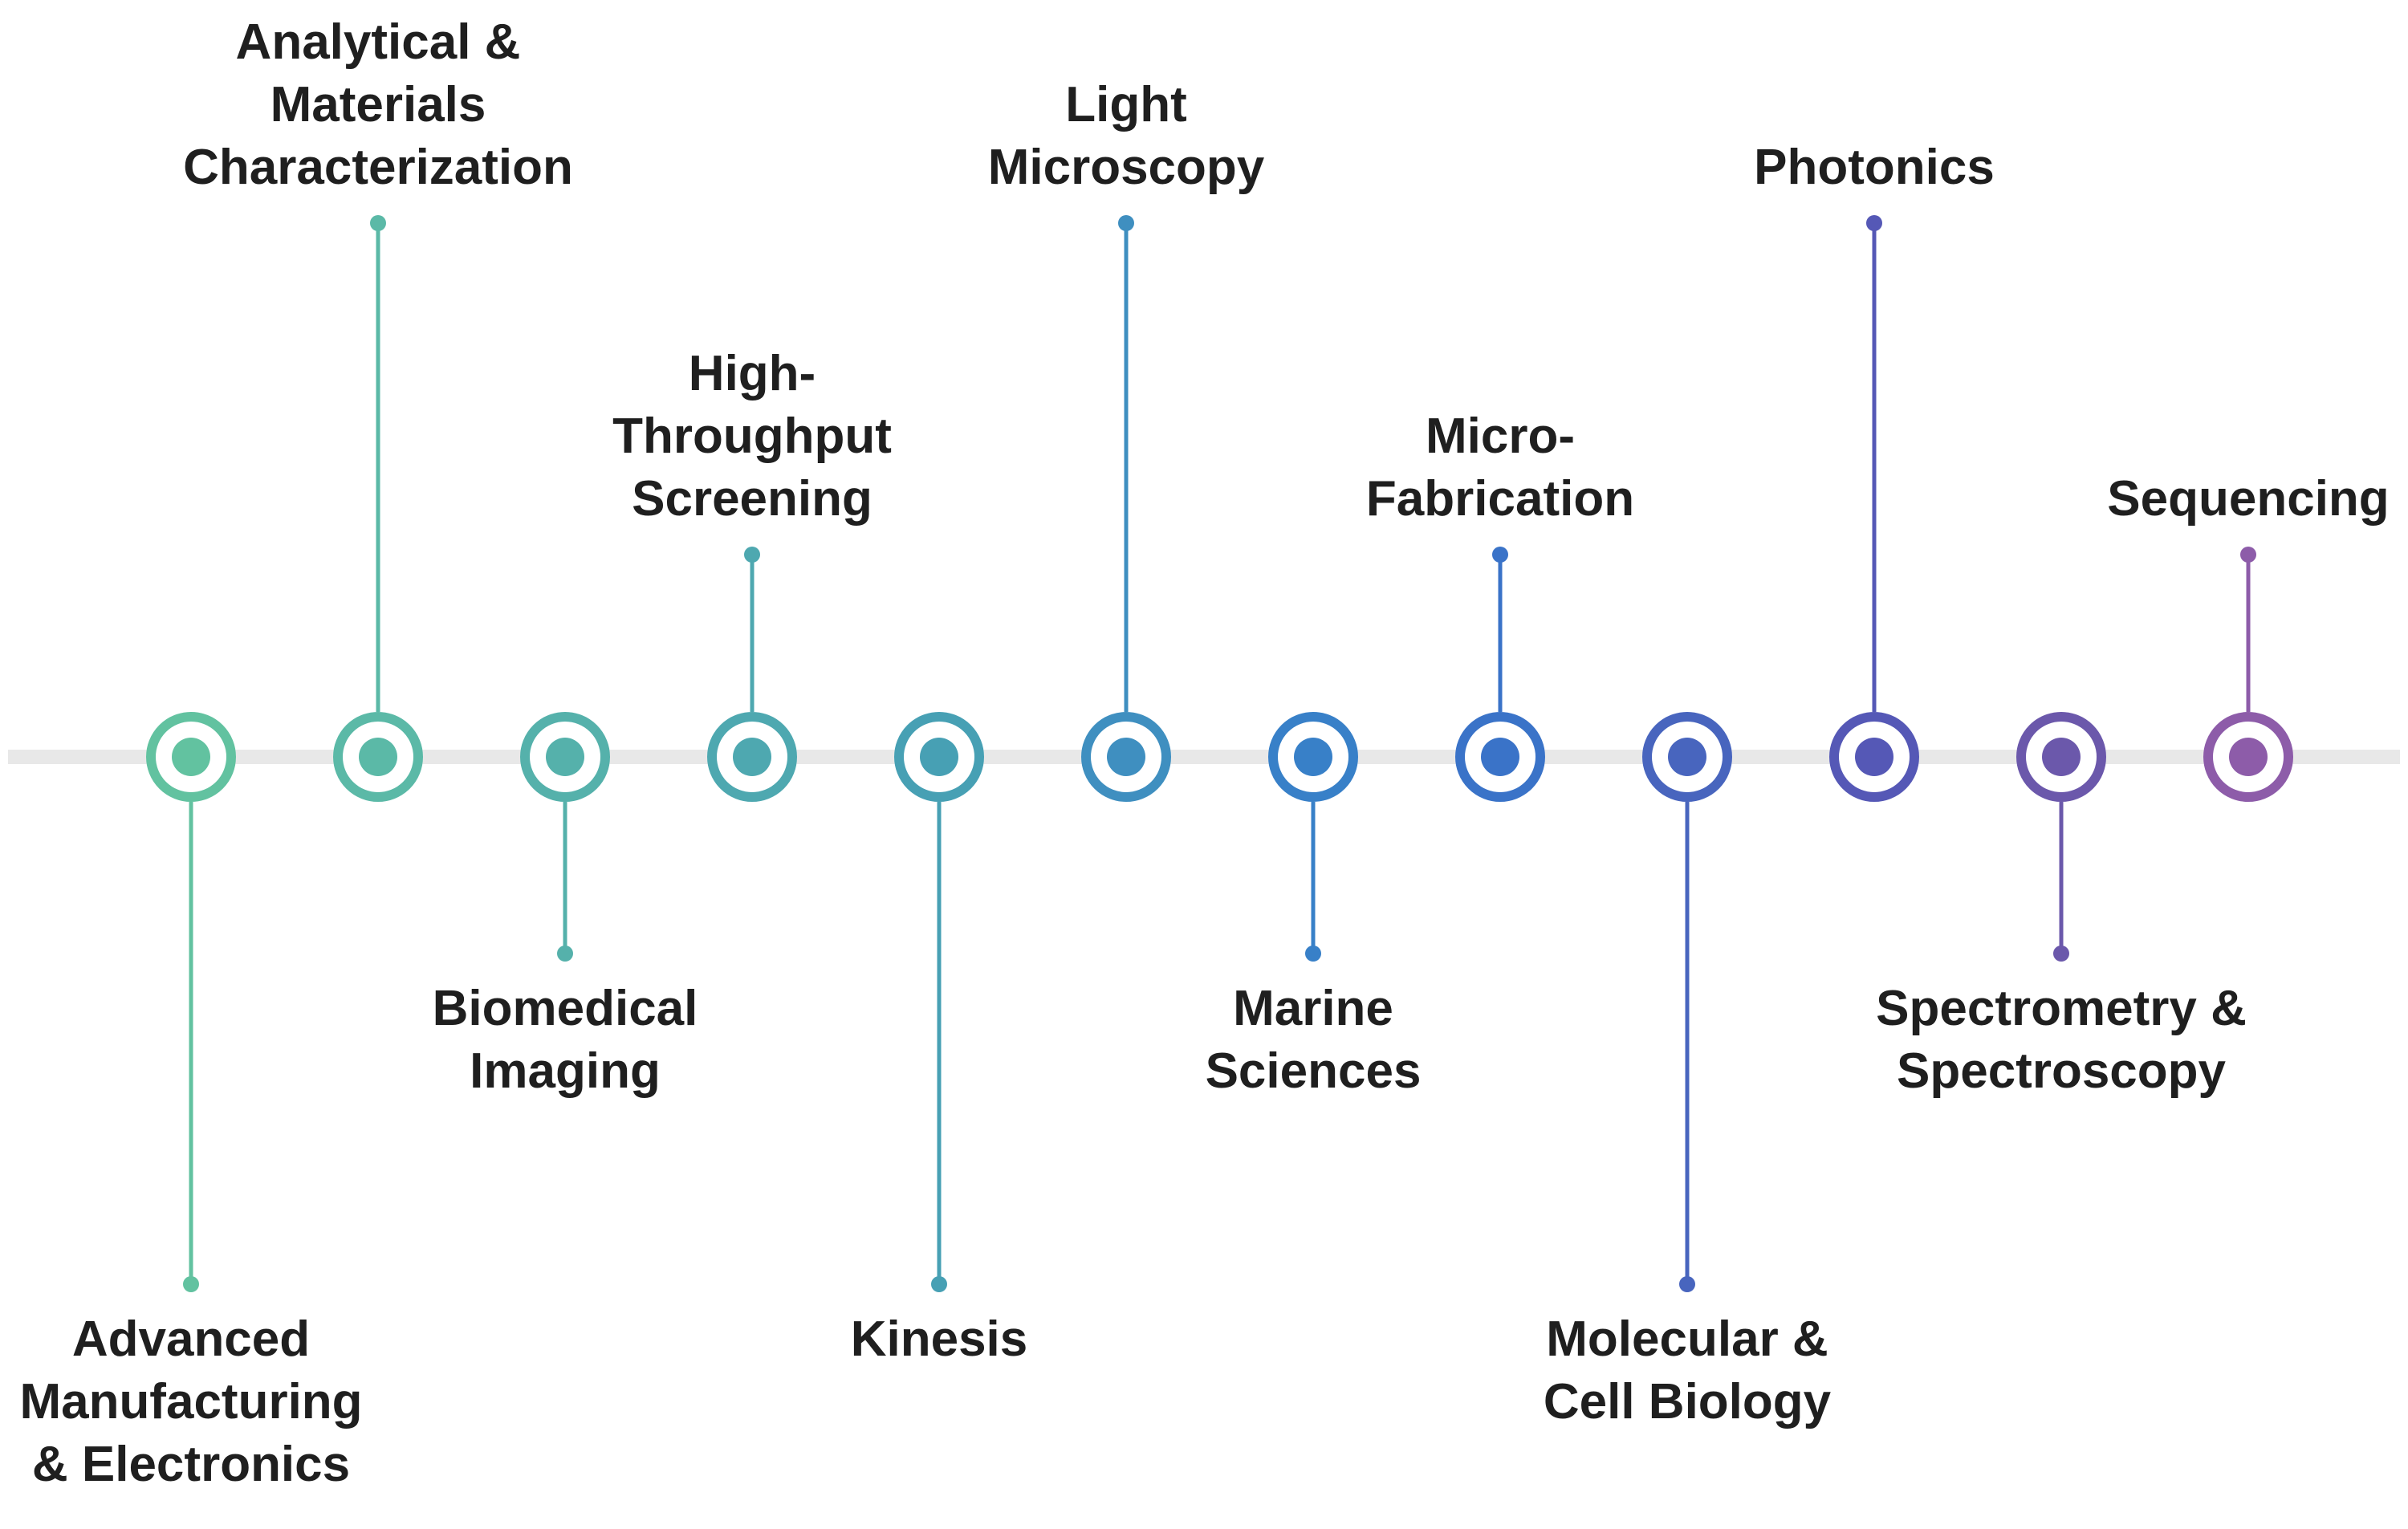 The image size is (2408, 1529). I want to click on node-label: Analytical & Materials Characterization, so click(378, 105).